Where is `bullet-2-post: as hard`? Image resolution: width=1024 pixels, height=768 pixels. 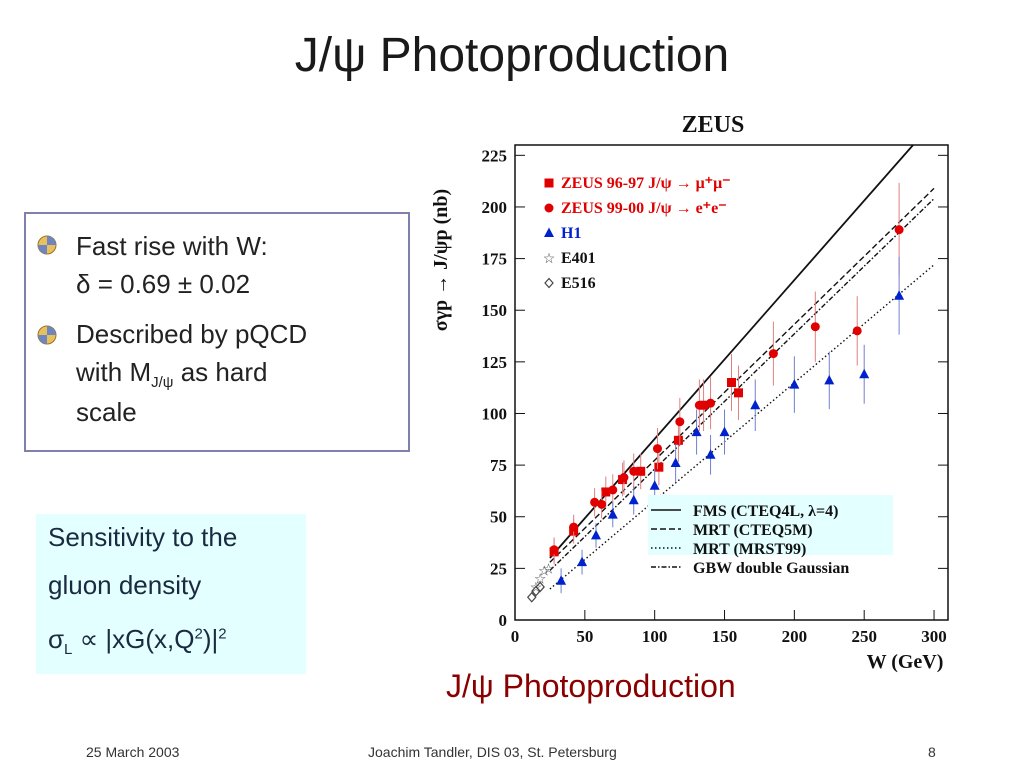
bullet-2-post: as hard is located at coordinates (220, 372).